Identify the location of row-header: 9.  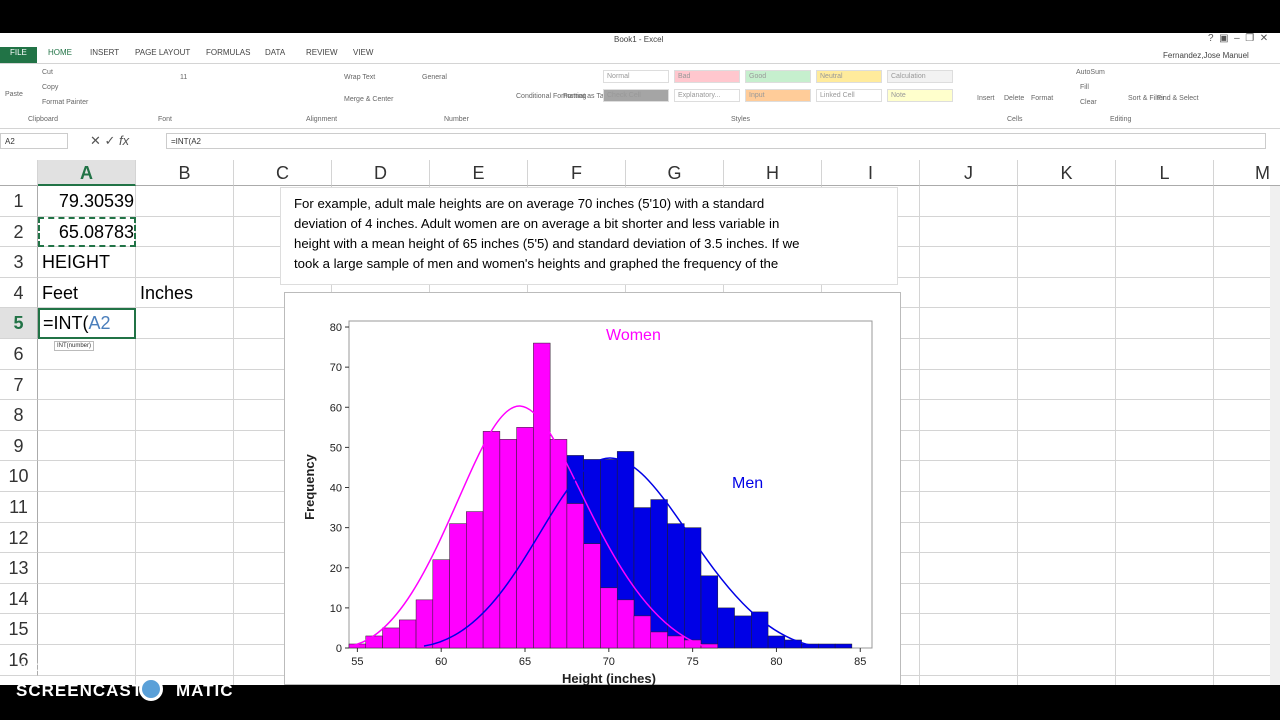
(19, 446).